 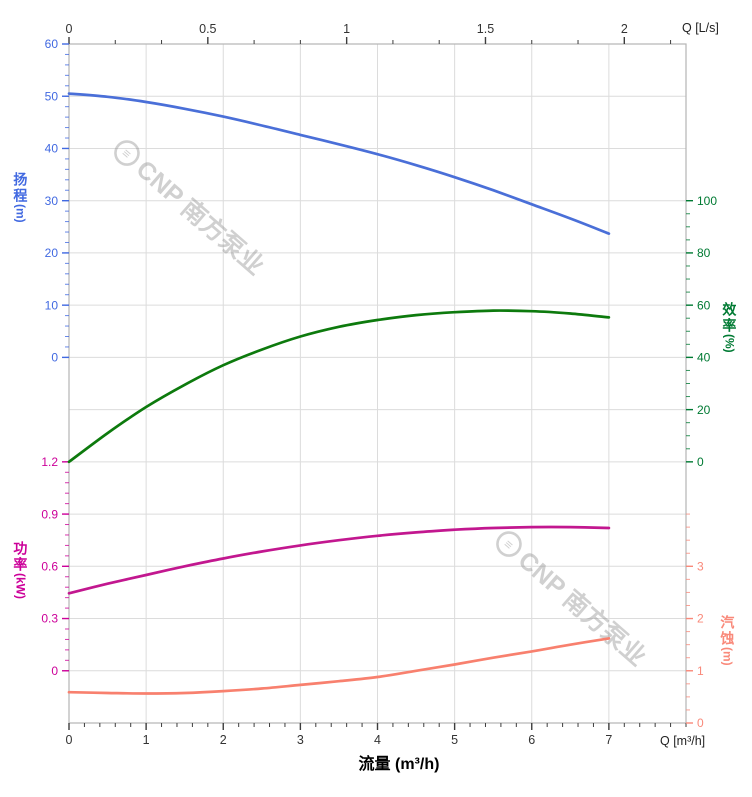 What do you see at coordinates (531, 740) in the screenshot?
I see `bottom-tick-label: 6` at bounding box center [531, 740].